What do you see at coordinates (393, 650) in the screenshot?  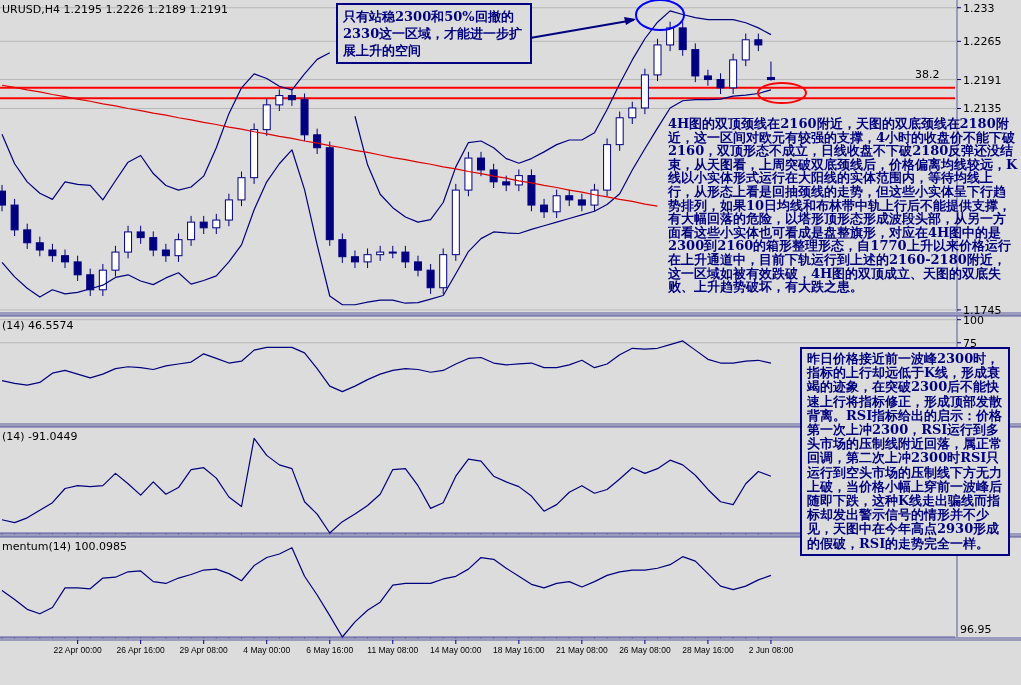 I see `x-tick-label: 11 May 08:00` at bounding box center [393, 650].